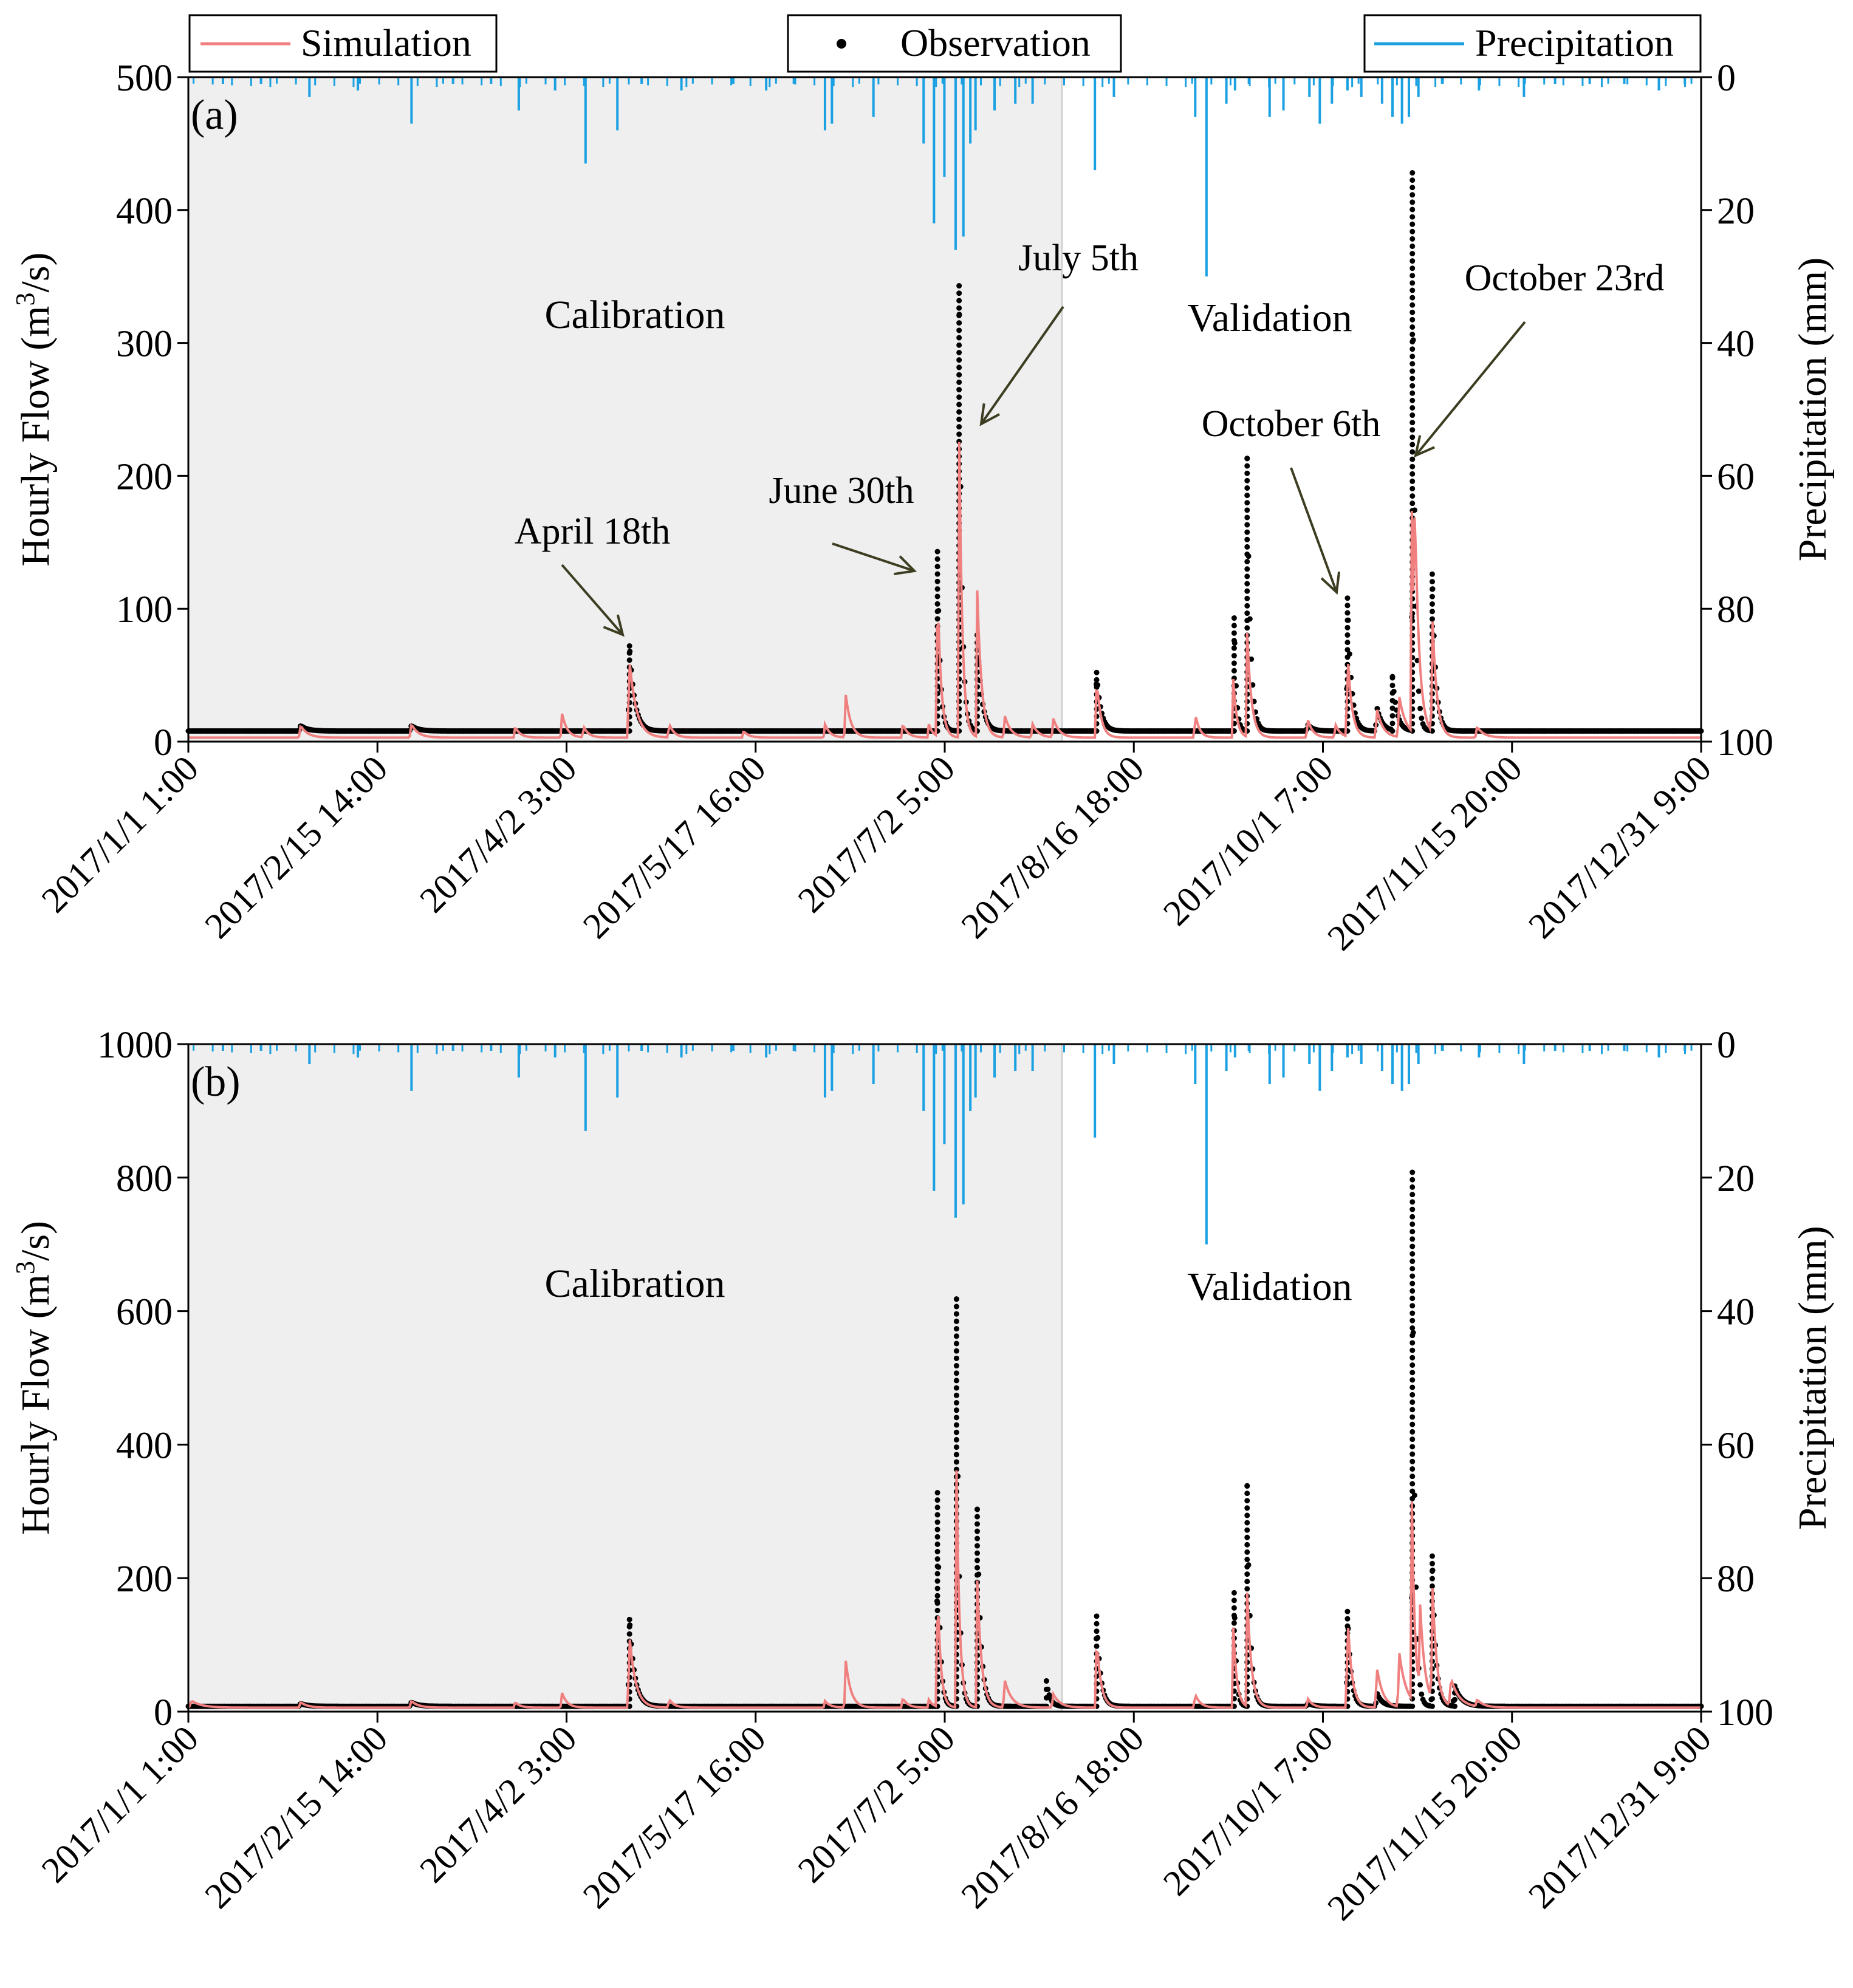 The width and height of the screenshot is (1853, 1988). Describe the element at coordinates (877, 834) in the screenshot. I see `x-tick-label: 2017/7/2 5:00` at that location.